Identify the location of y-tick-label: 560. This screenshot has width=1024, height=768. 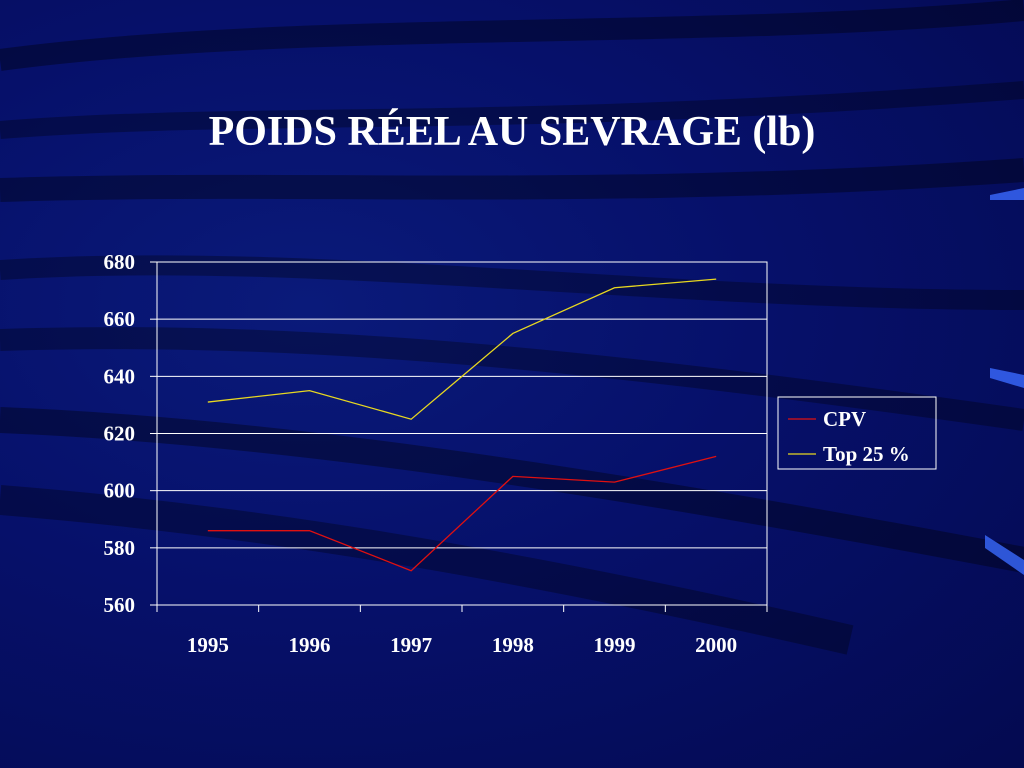
(120, 605).